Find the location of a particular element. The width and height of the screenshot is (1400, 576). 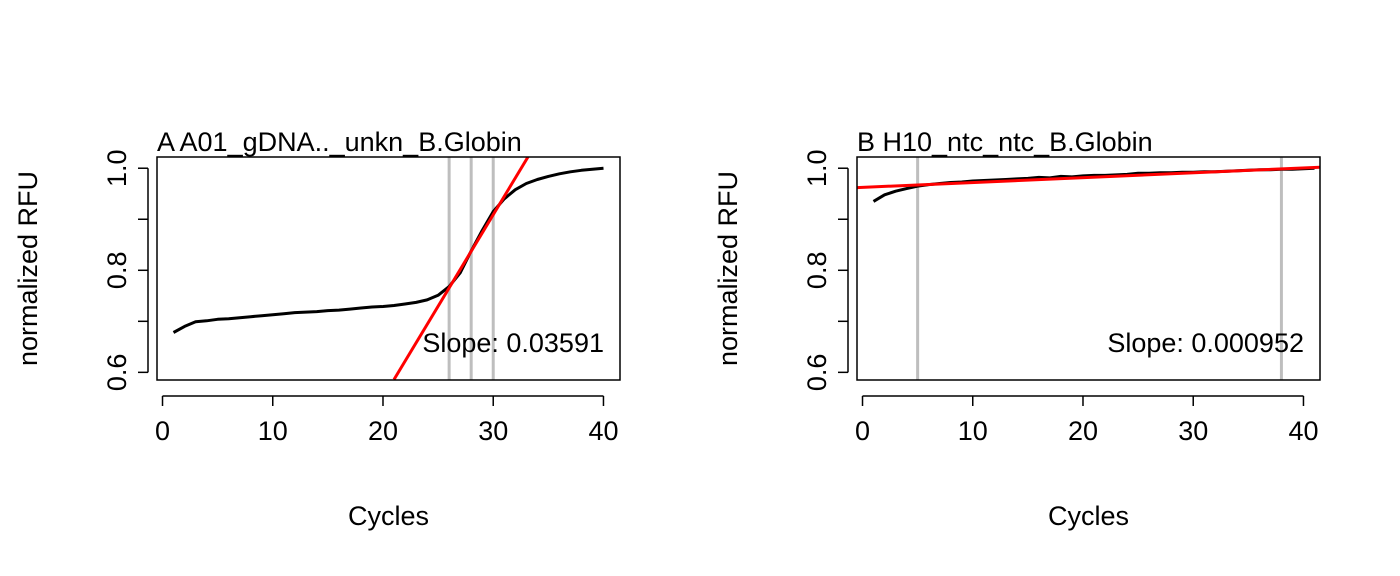

chart-title: B H10_ntc_ntc_B.Globin is located at coordinates (1005, 142).